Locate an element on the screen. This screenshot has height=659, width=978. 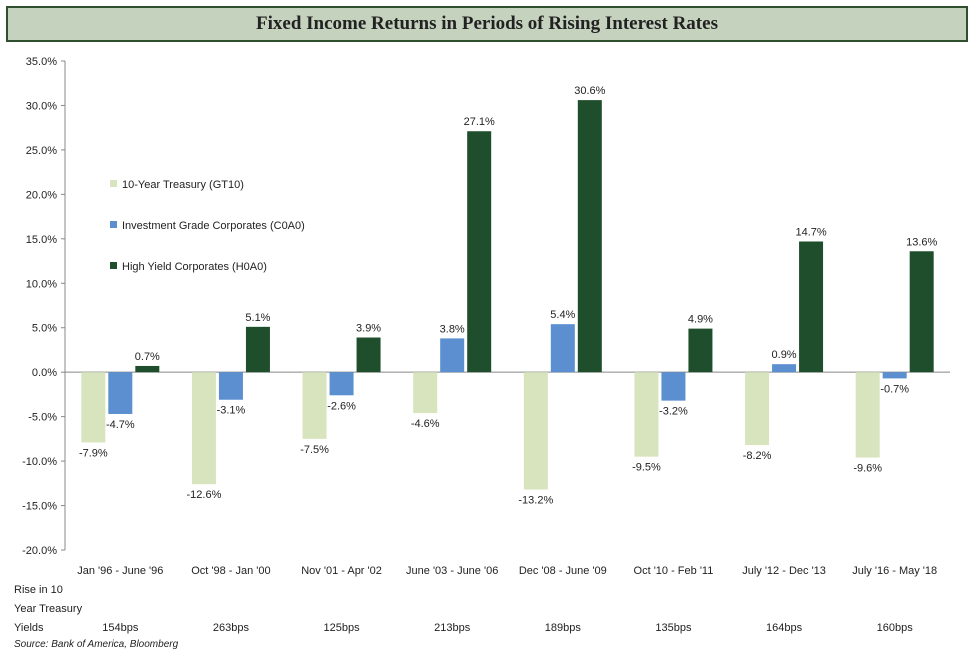
data-label: 5.4% is located at coordinates (562, 315).